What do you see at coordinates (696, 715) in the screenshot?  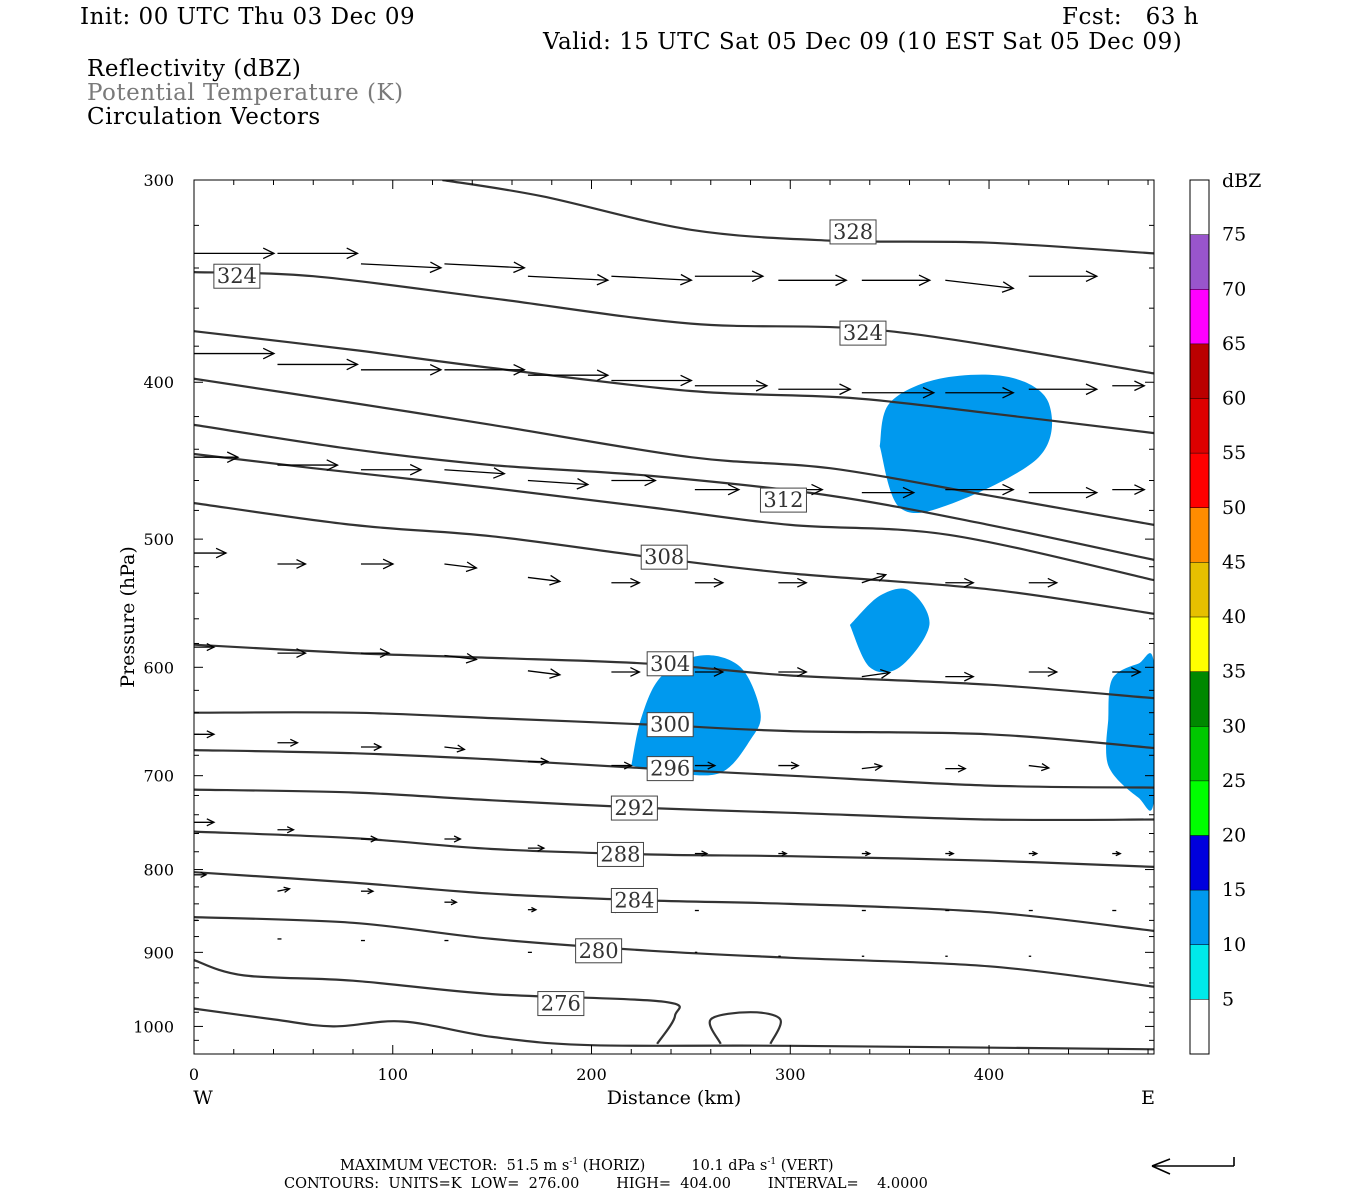 I see `reflectivity-cell` at bounding box center [696, 715].